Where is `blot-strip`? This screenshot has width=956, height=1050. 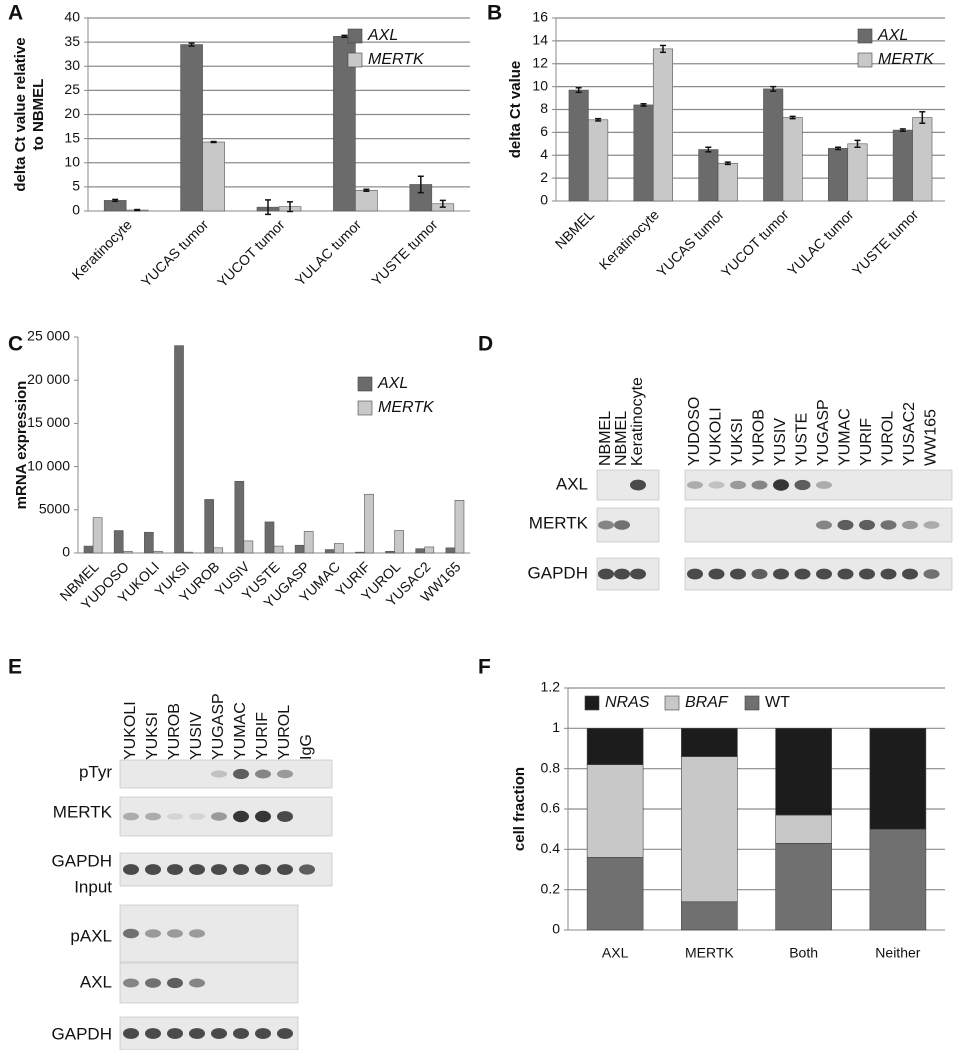
blot-strip is located at coordinates (226, 774).